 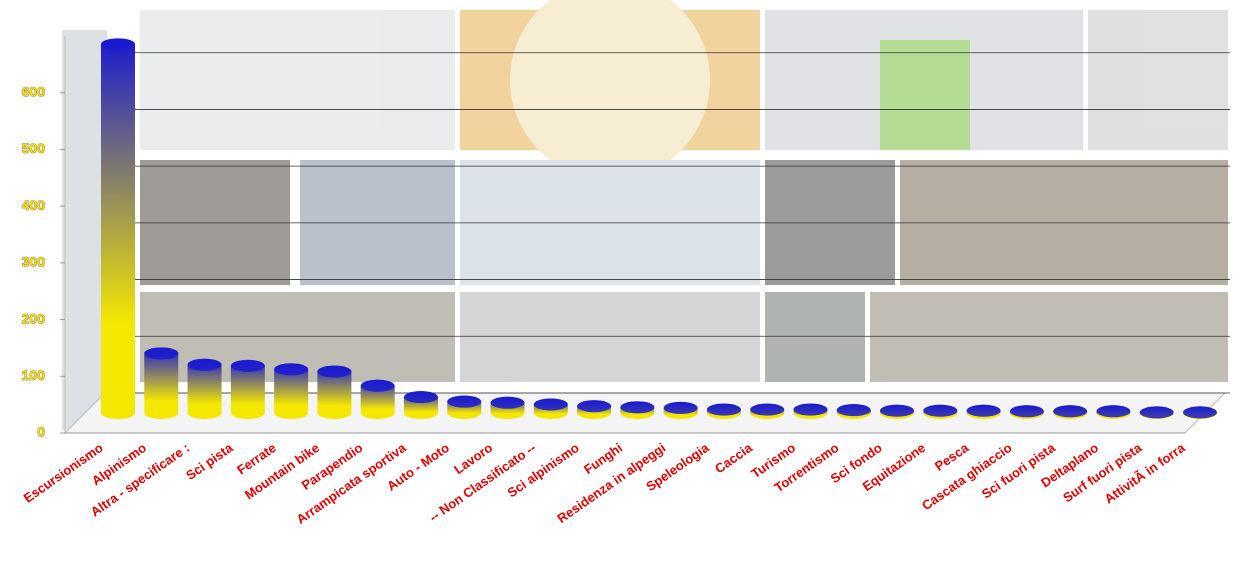 I want to click on x-tick-label: Mountain bike, so click(x=282, y=471).